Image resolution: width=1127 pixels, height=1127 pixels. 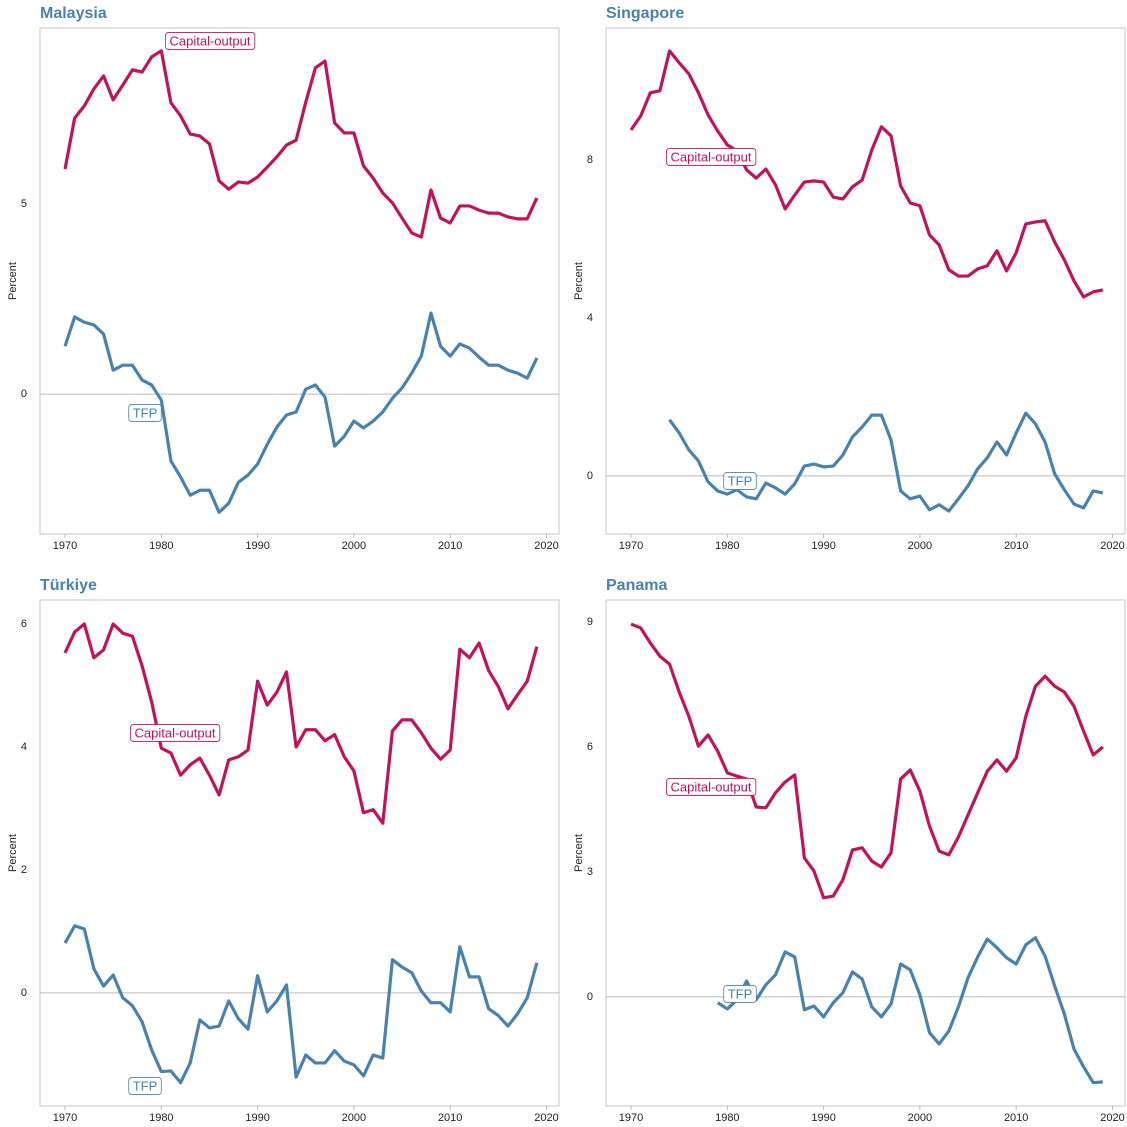 I want to click on y-tick-label: 9, so click(x=590, y=622).